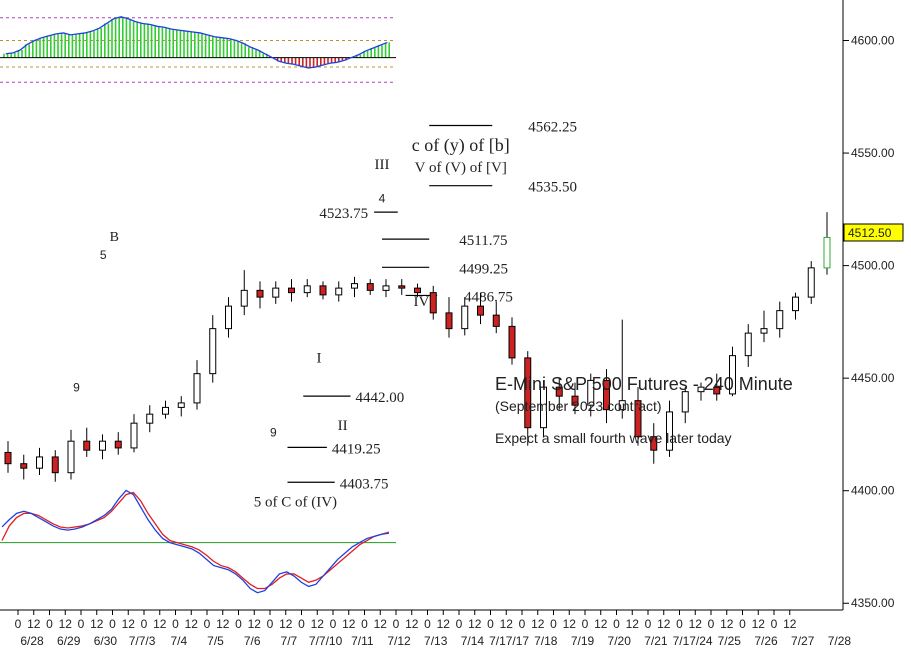 This screenshot has height=658, width=911. What do you see at coordinates (343, 426) in the screenshot?
I see `wave-label: II` at bounding box center [343, 426].